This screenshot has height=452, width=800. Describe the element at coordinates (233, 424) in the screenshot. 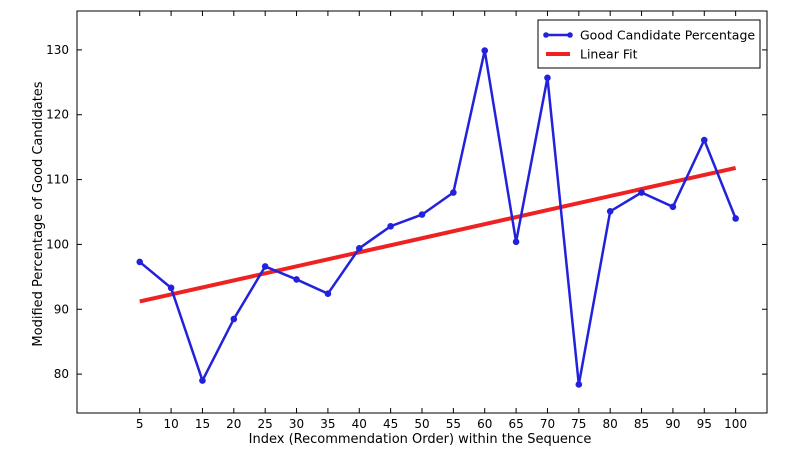

I see `x-tick-label: 20` at that location.